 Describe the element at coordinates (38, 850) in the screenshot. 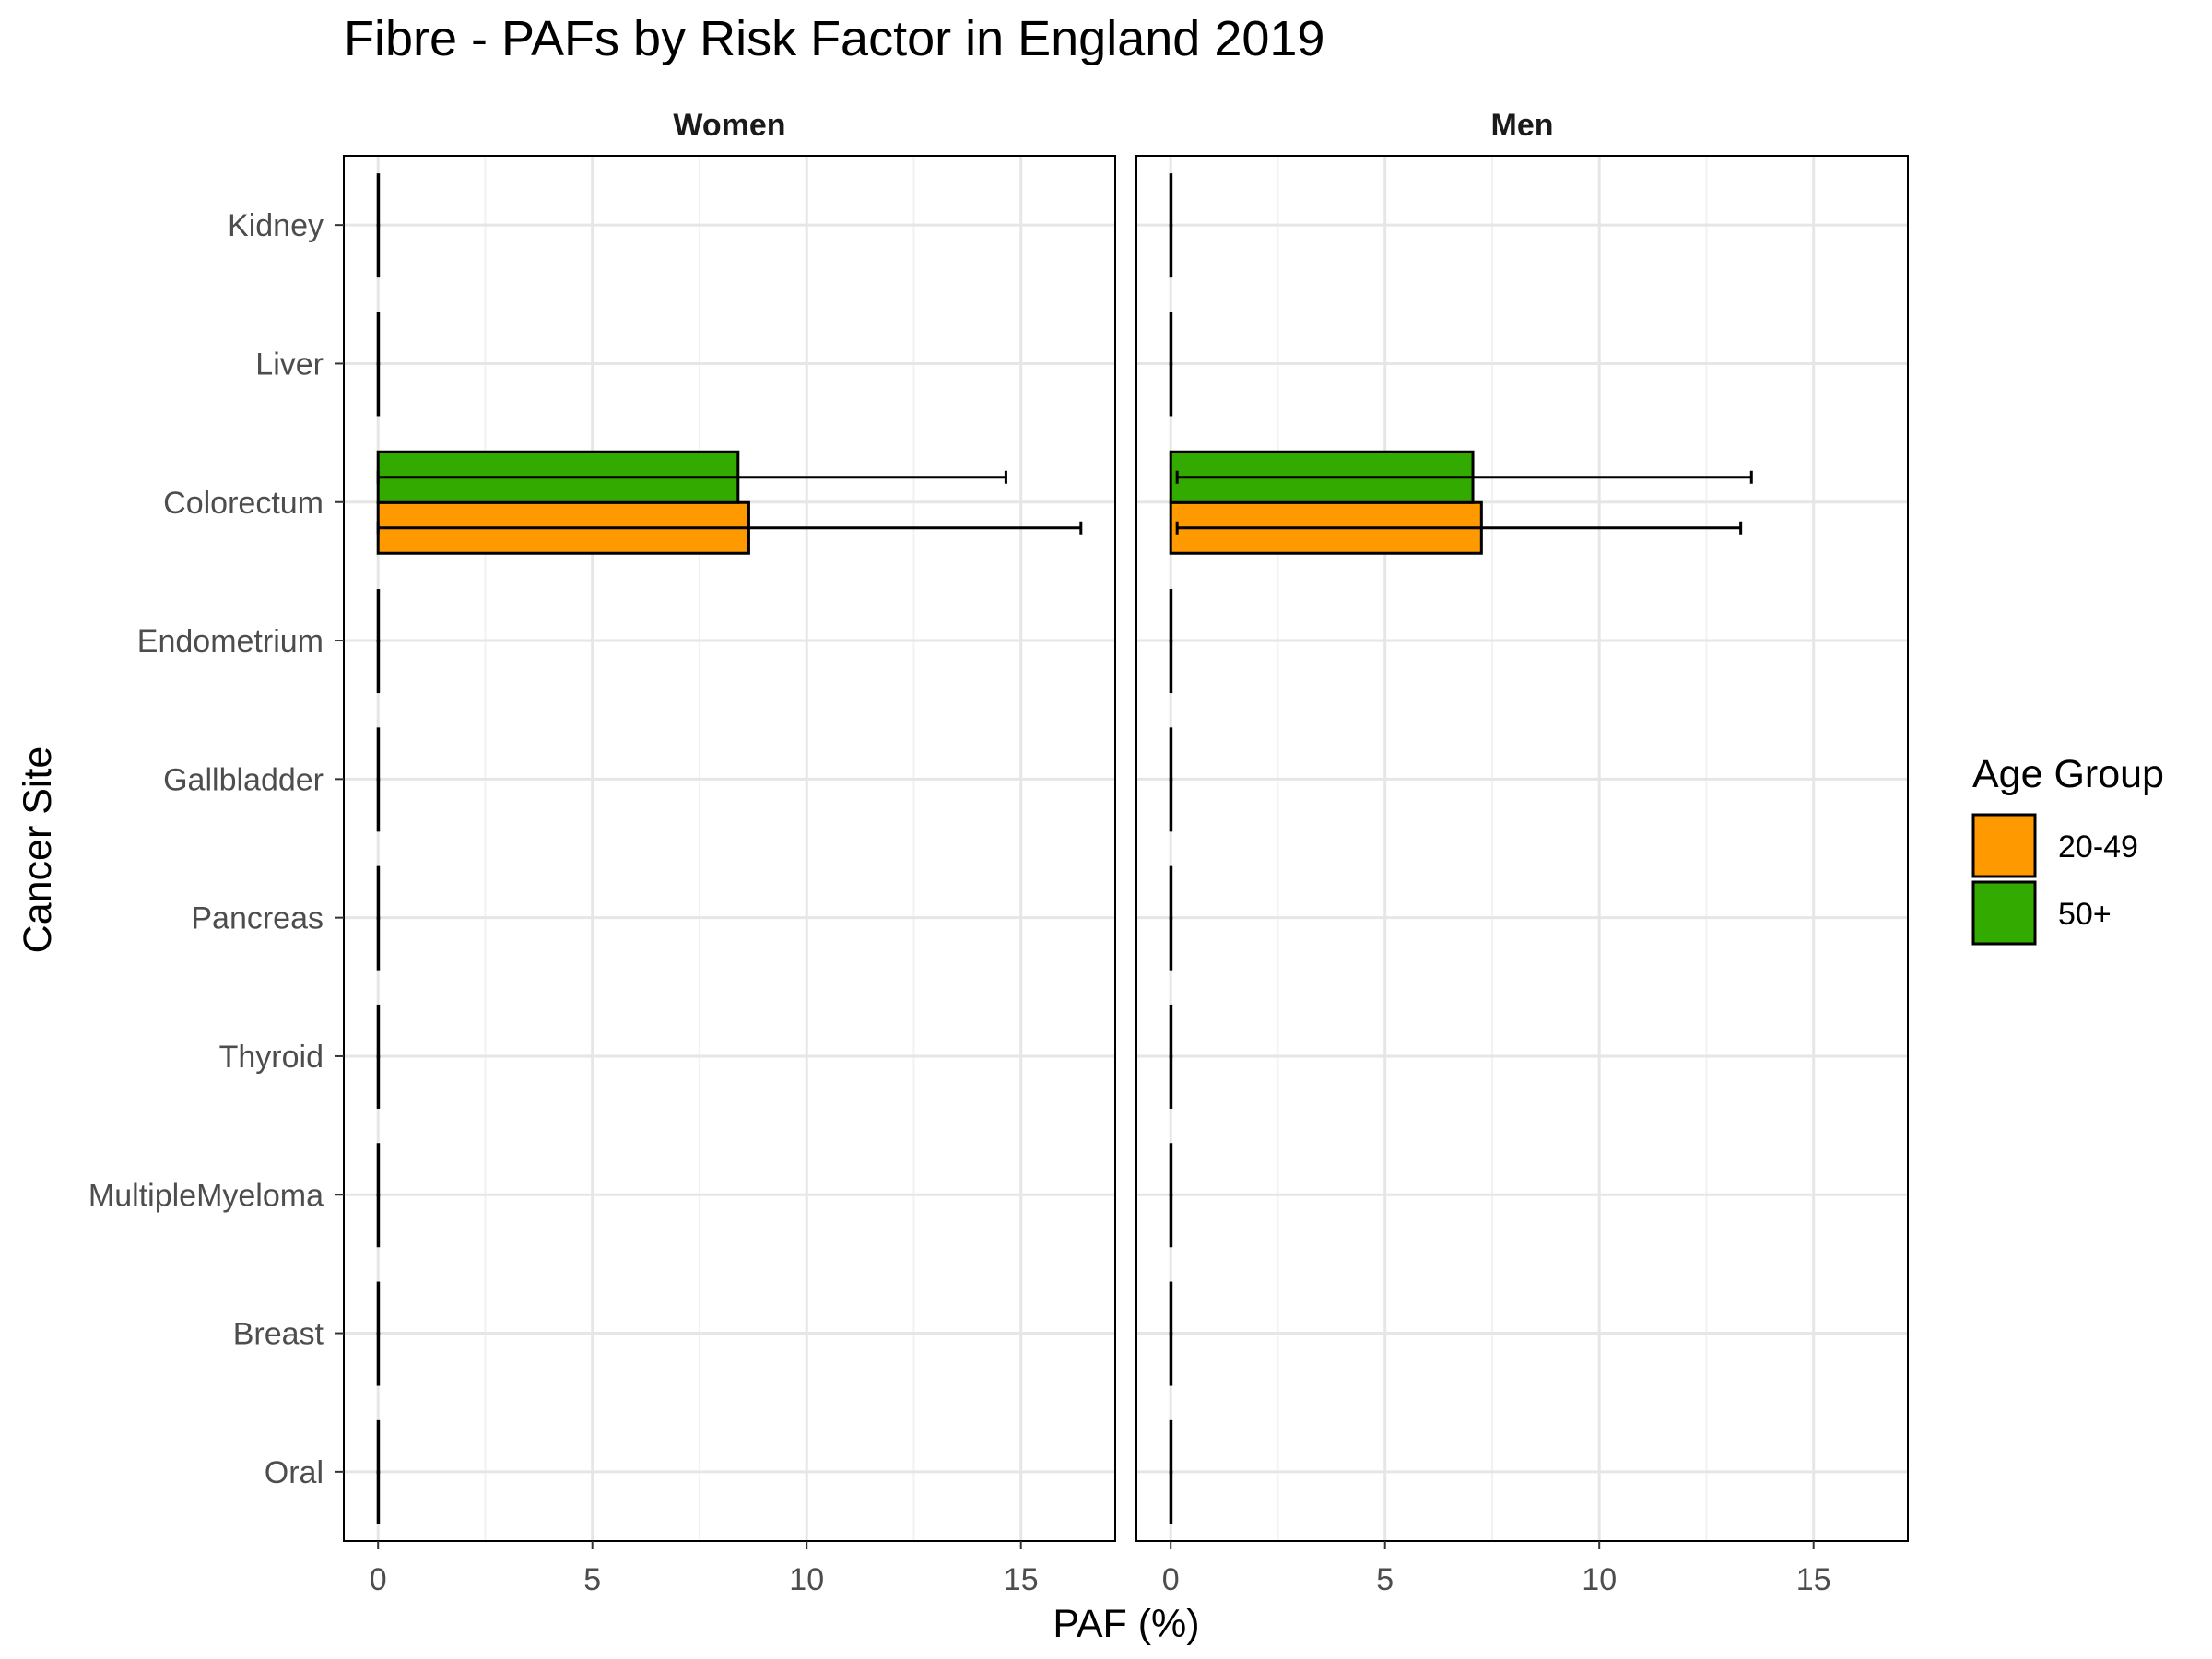

I see `y-axis-title: Cancer Site` at that location.